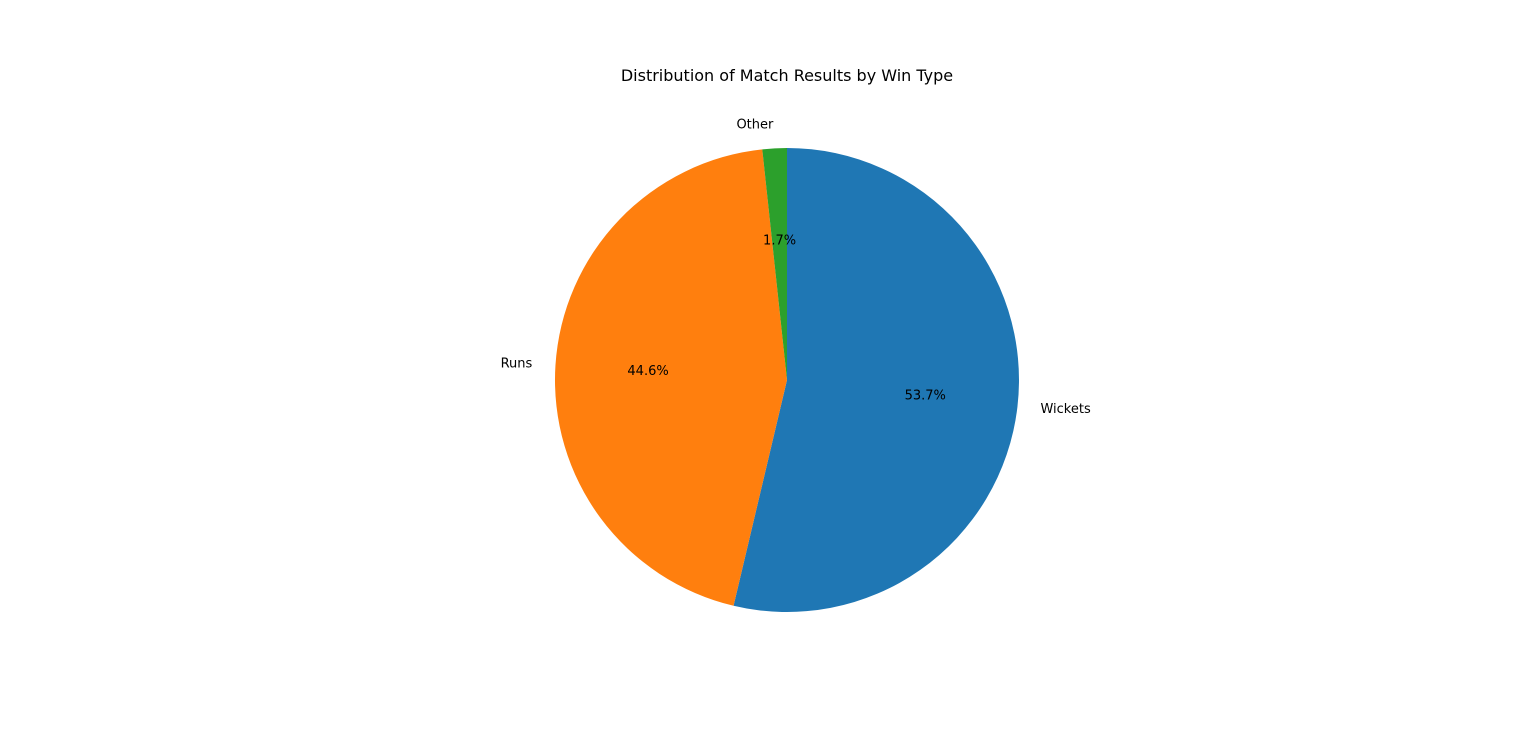 Image resolution: width=1536 pixels, height=754 pixels. What do you see at coordinates (774, 263) in the screenshot?
I see `pie-slice-other` at bounding box center [774, 263].